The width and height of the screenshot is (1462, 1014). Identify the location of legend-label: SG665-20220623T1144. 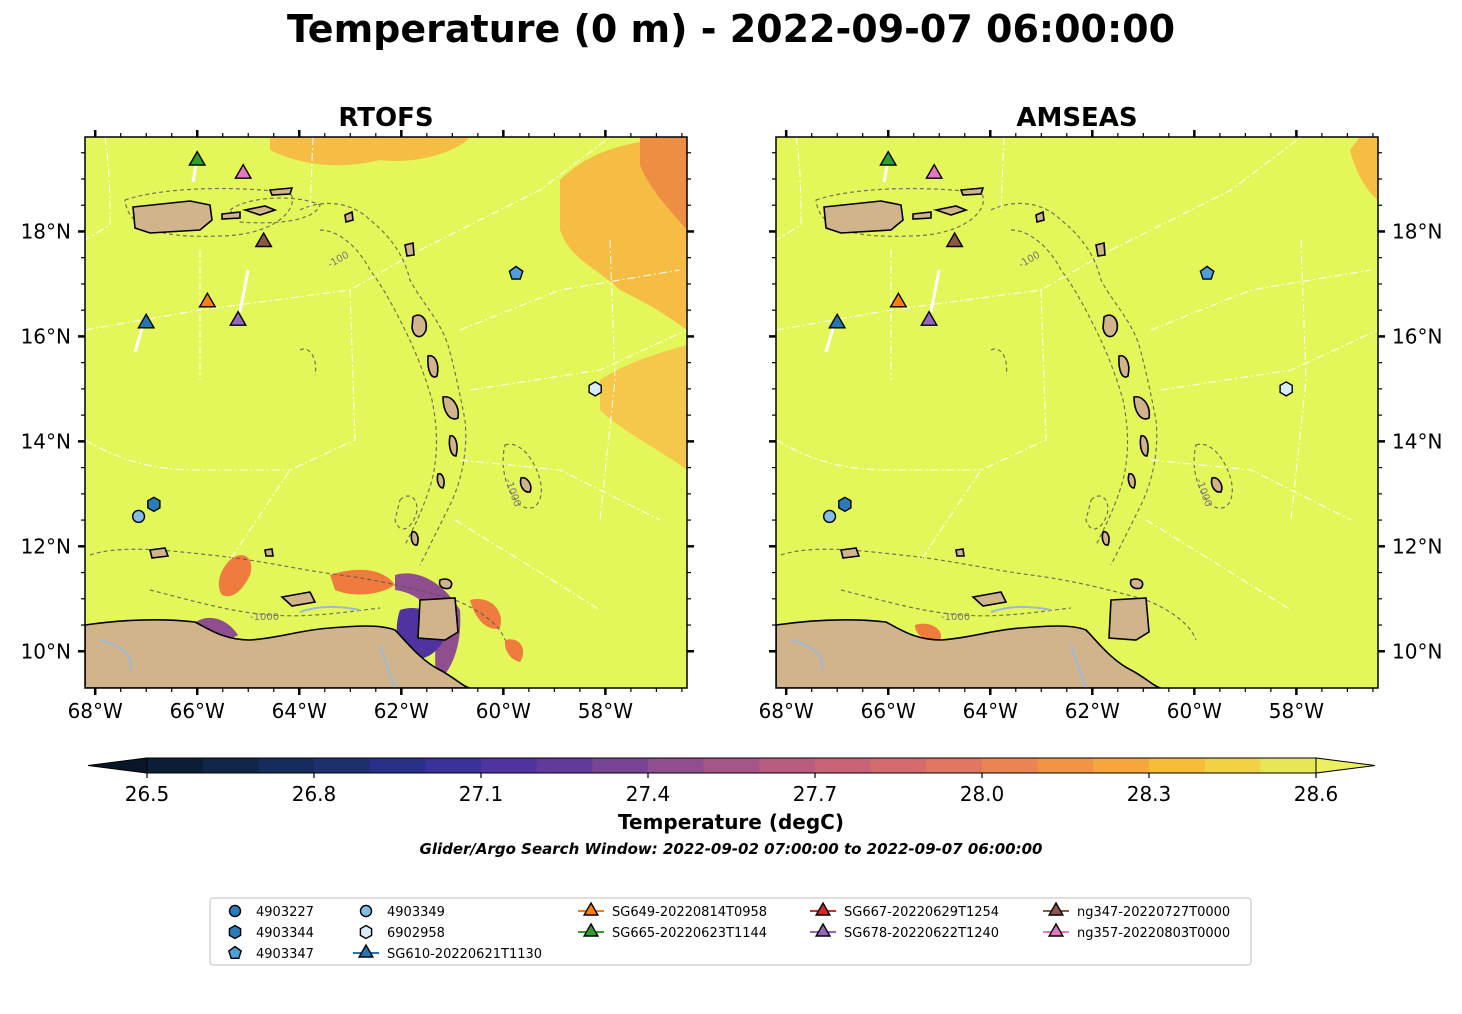
(689, 933).